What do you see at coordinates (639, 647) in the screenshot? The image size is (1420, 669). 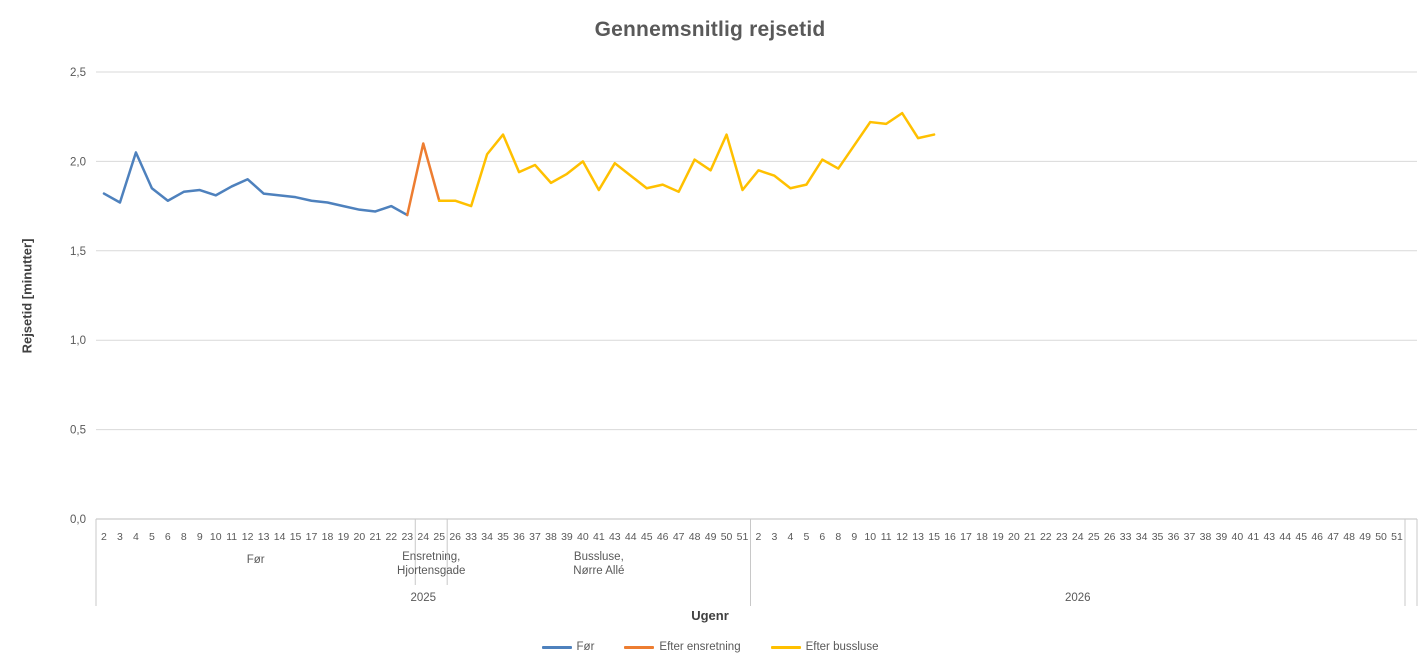 I see `legend-line-swatch-orange` at bounding box center [639, 647].